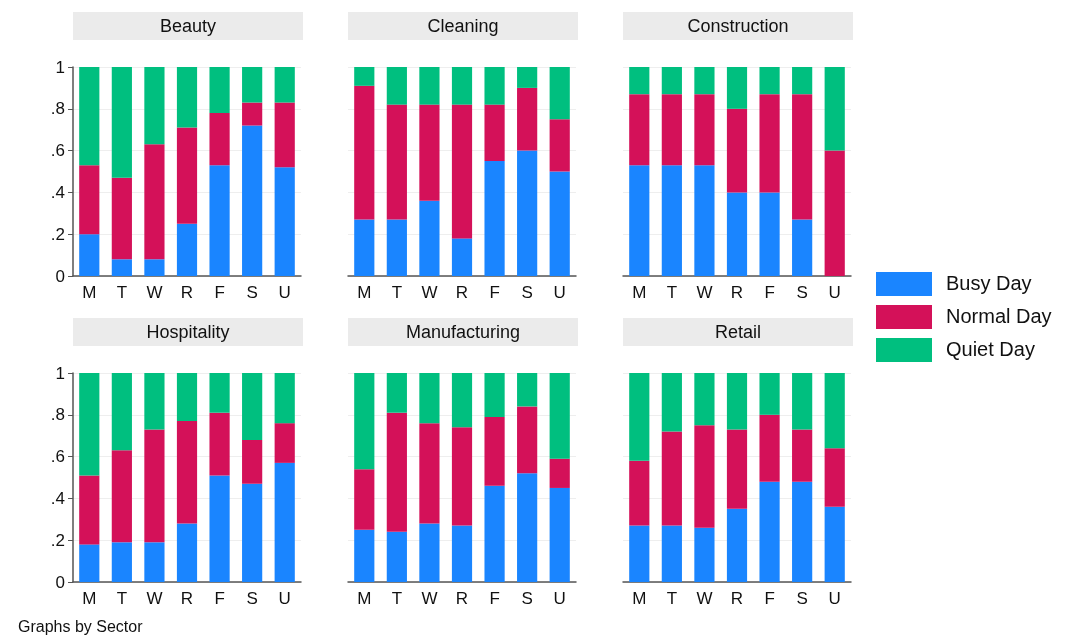  What do you see at coordinates (989, 283) in the screenshot?
I see `legend-label: Busy Day` at bounding box center [989, 283].